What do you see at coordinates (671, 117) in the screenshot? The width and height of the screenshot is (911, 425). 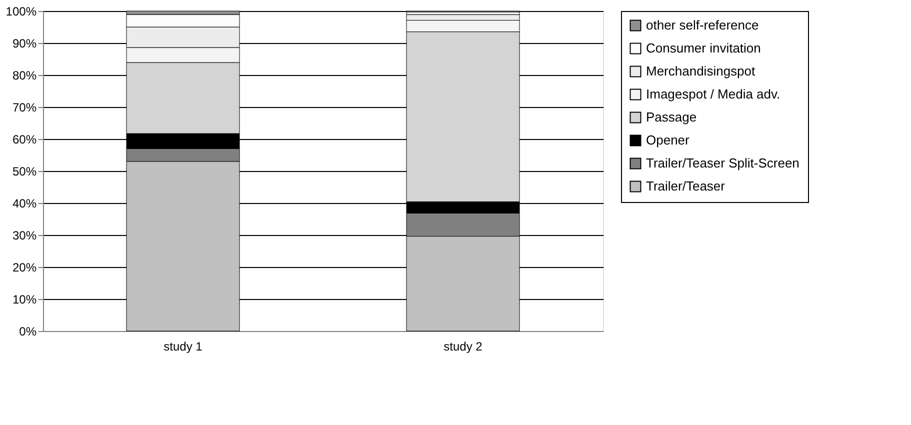 I see `legend-label: Passage` at bounding box center [671, 117].